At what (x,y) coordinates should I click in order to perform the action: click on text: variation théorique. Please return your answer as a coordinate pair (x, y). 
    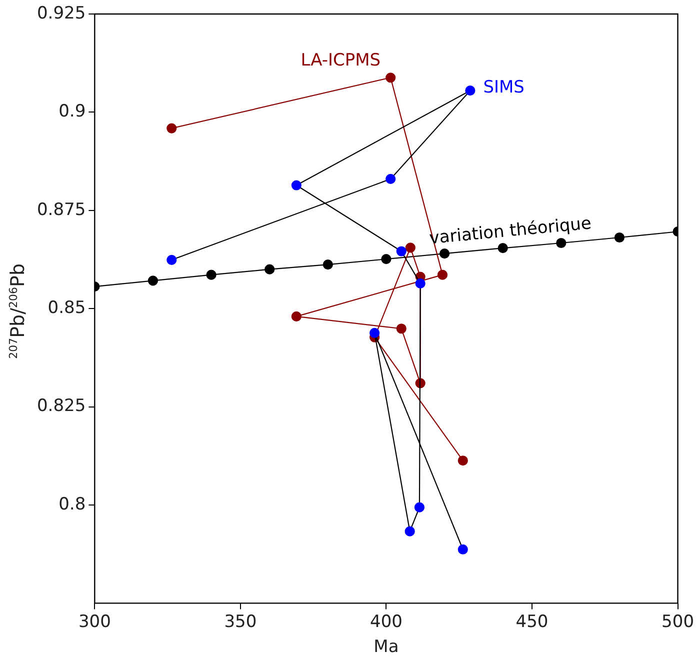
    Looking at the image, I should click on (510, 231).